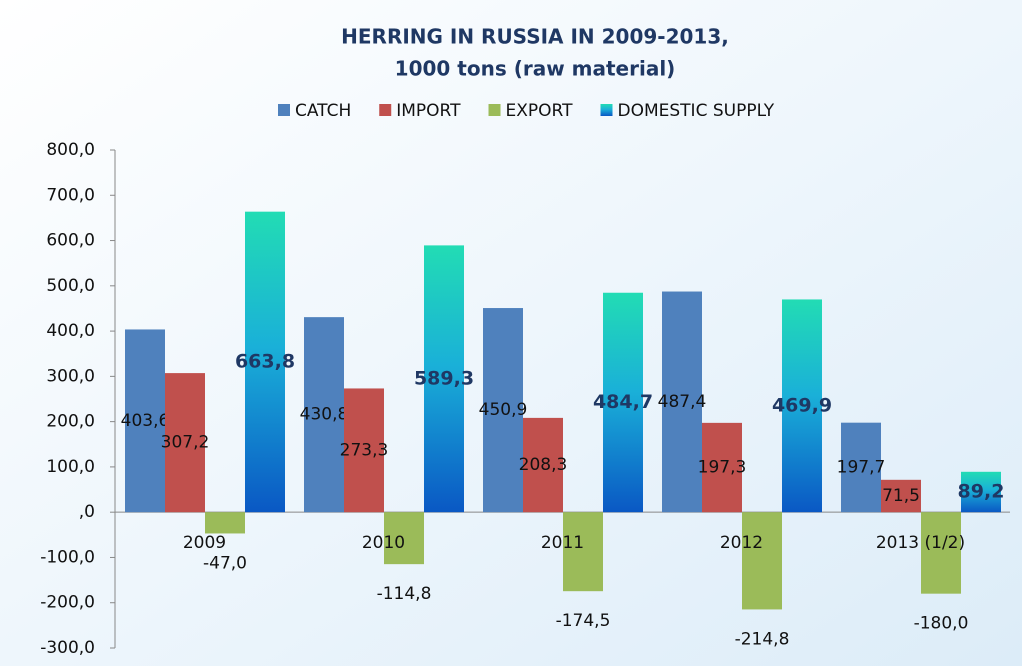 The image size is (1022, 666). Describe the element at coordinates (204, 543) in the screenshot. I see `x-tick-label: 2009` at that location.